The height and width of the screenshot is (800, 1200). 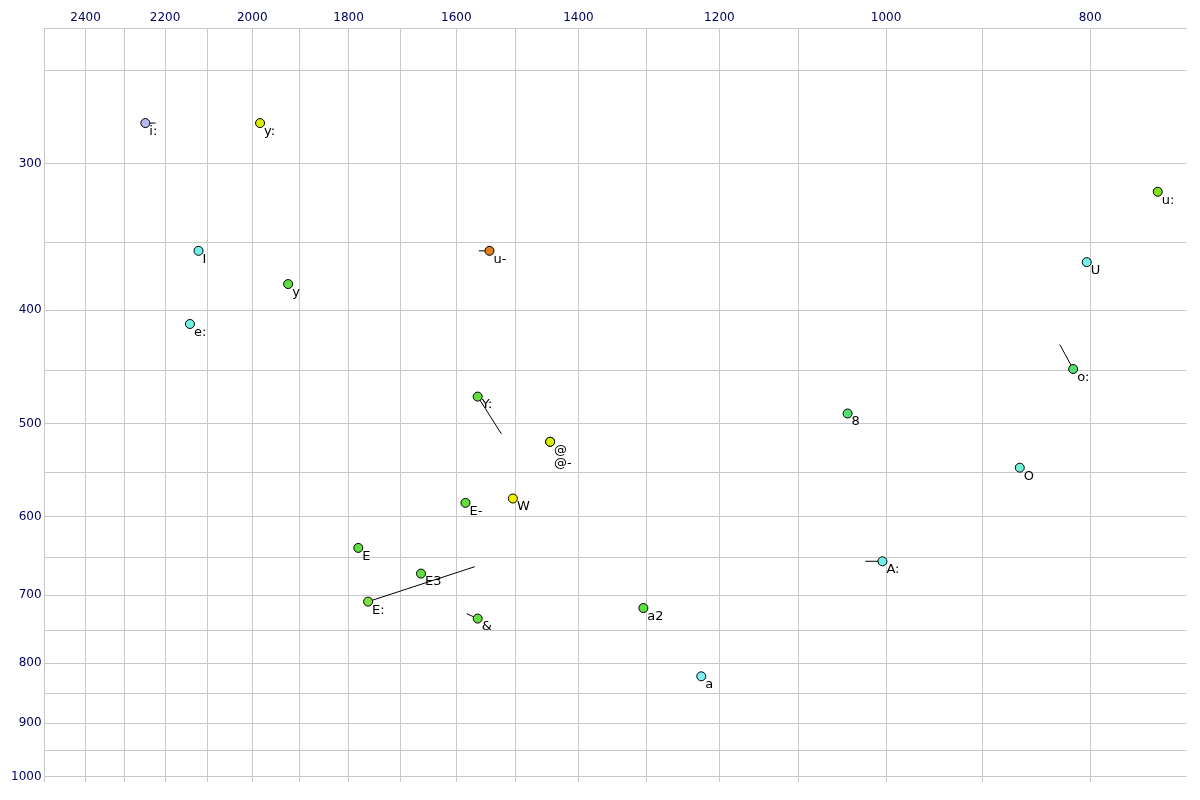 What do you see at coordinates (252, 17) in the screenshot?
I see `x-tick-label: 2000` at bounding box center [252, 17].